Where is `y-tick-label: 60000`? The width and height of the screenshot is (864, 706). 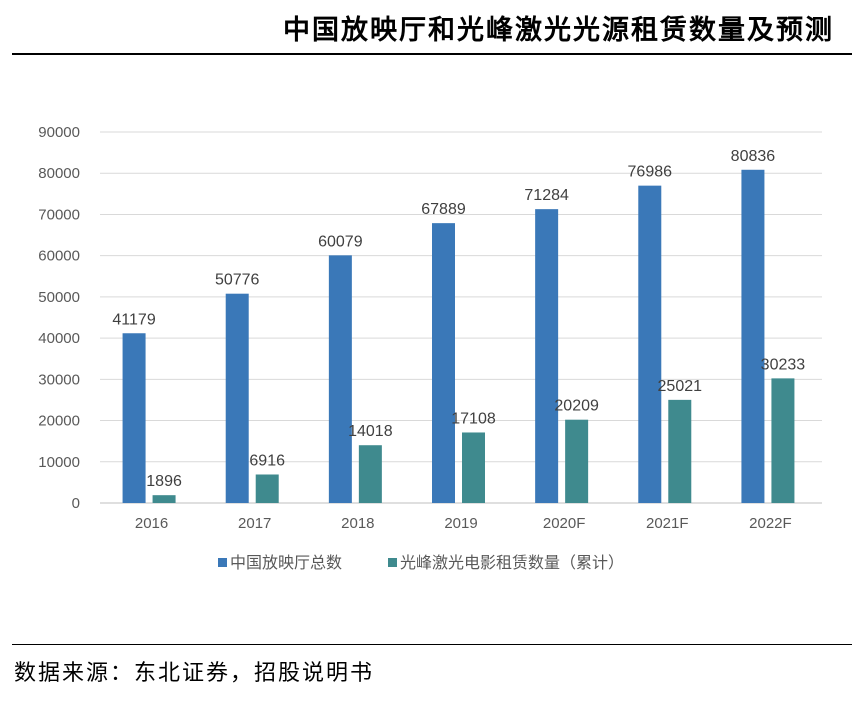 y-tick-label: 60000 is located at coordinates (59, 256).